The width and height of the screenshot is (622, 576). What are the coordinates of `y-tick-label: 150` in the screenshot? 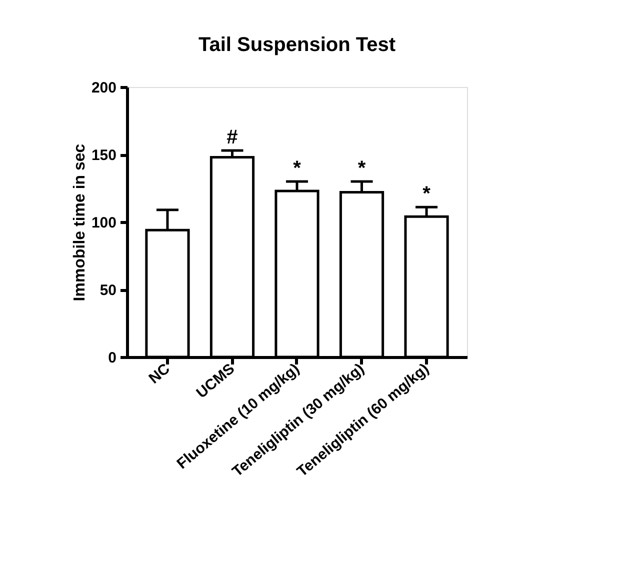 It's located at (103, 155).